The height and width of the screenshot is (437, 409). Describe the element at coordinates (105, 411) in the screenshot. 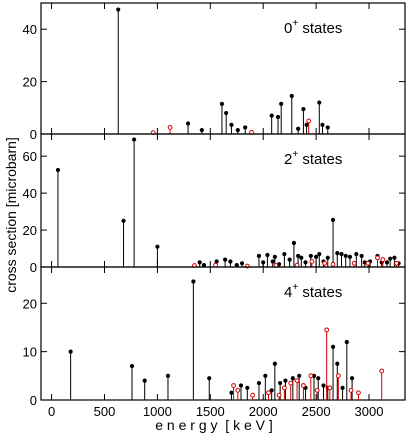

I see `x-tick-label: 500` at that location.